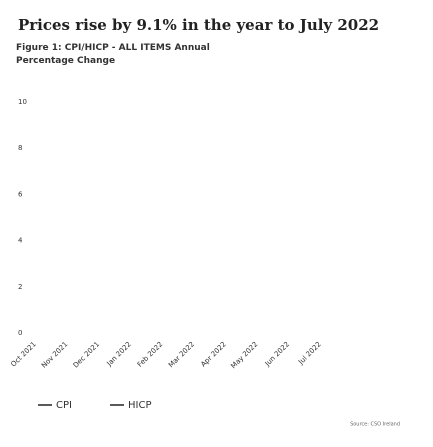 This screenshot has width=433, height=447. I want to click on legend-label: CPI, so click(64, 405).